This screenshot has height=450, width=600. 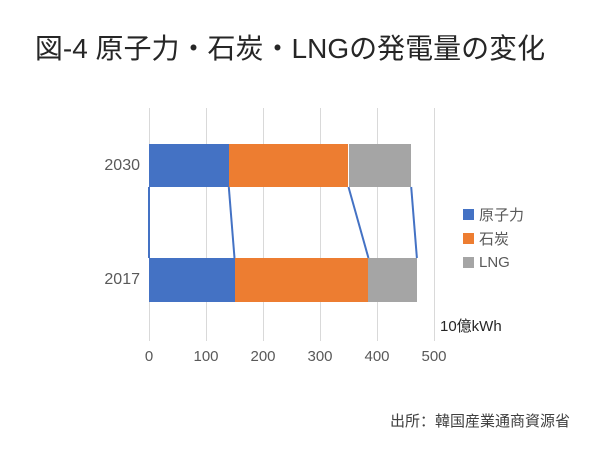 I want to click on bar-segment-2017-原子力, so click(x=192, y=280).